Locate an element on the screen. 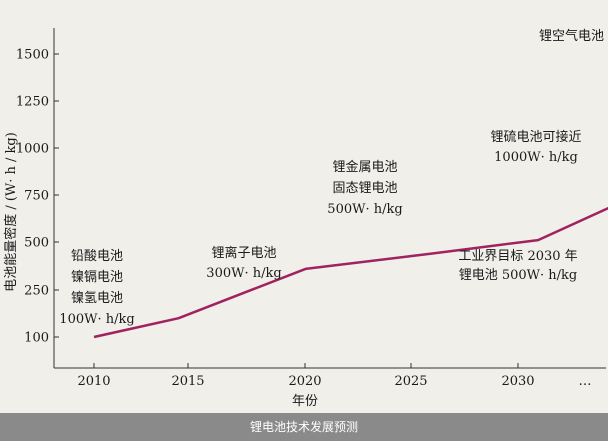 The width and height of the screenshot is (608, 441). y-tick-label: 250 is located at coordinates (36, 291).